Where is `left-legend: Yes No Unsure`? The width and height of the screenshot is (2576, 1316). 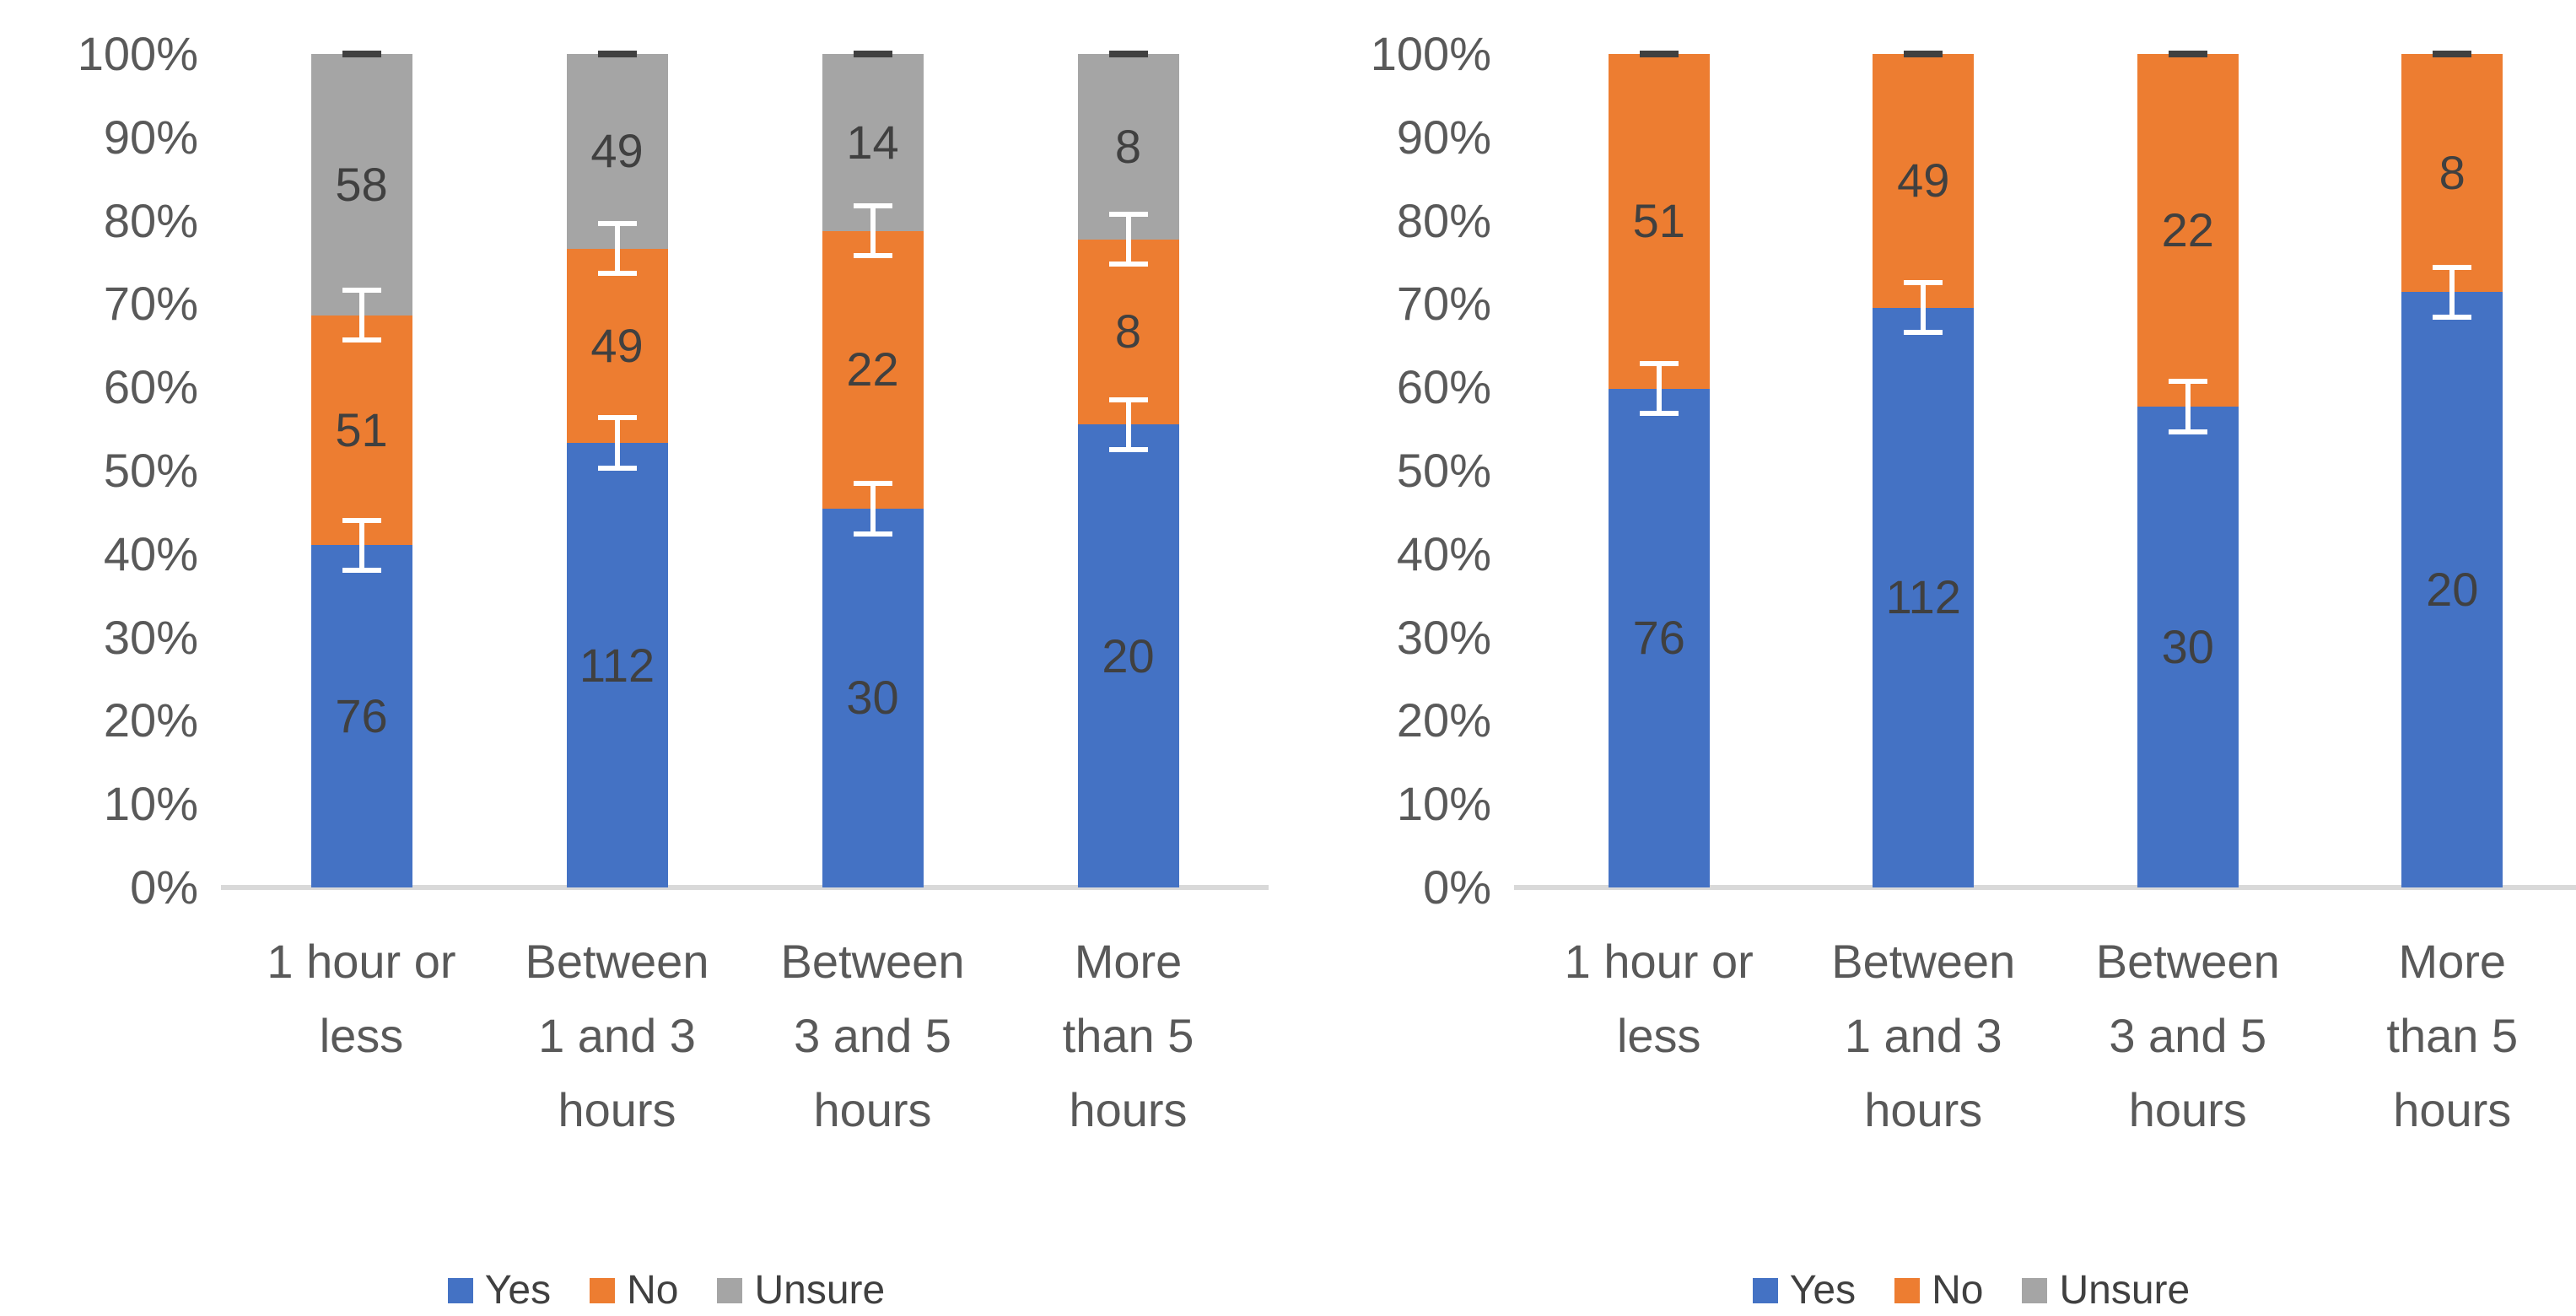
left-legend: Yes No Unsure is located at coordinates (666, 1290).